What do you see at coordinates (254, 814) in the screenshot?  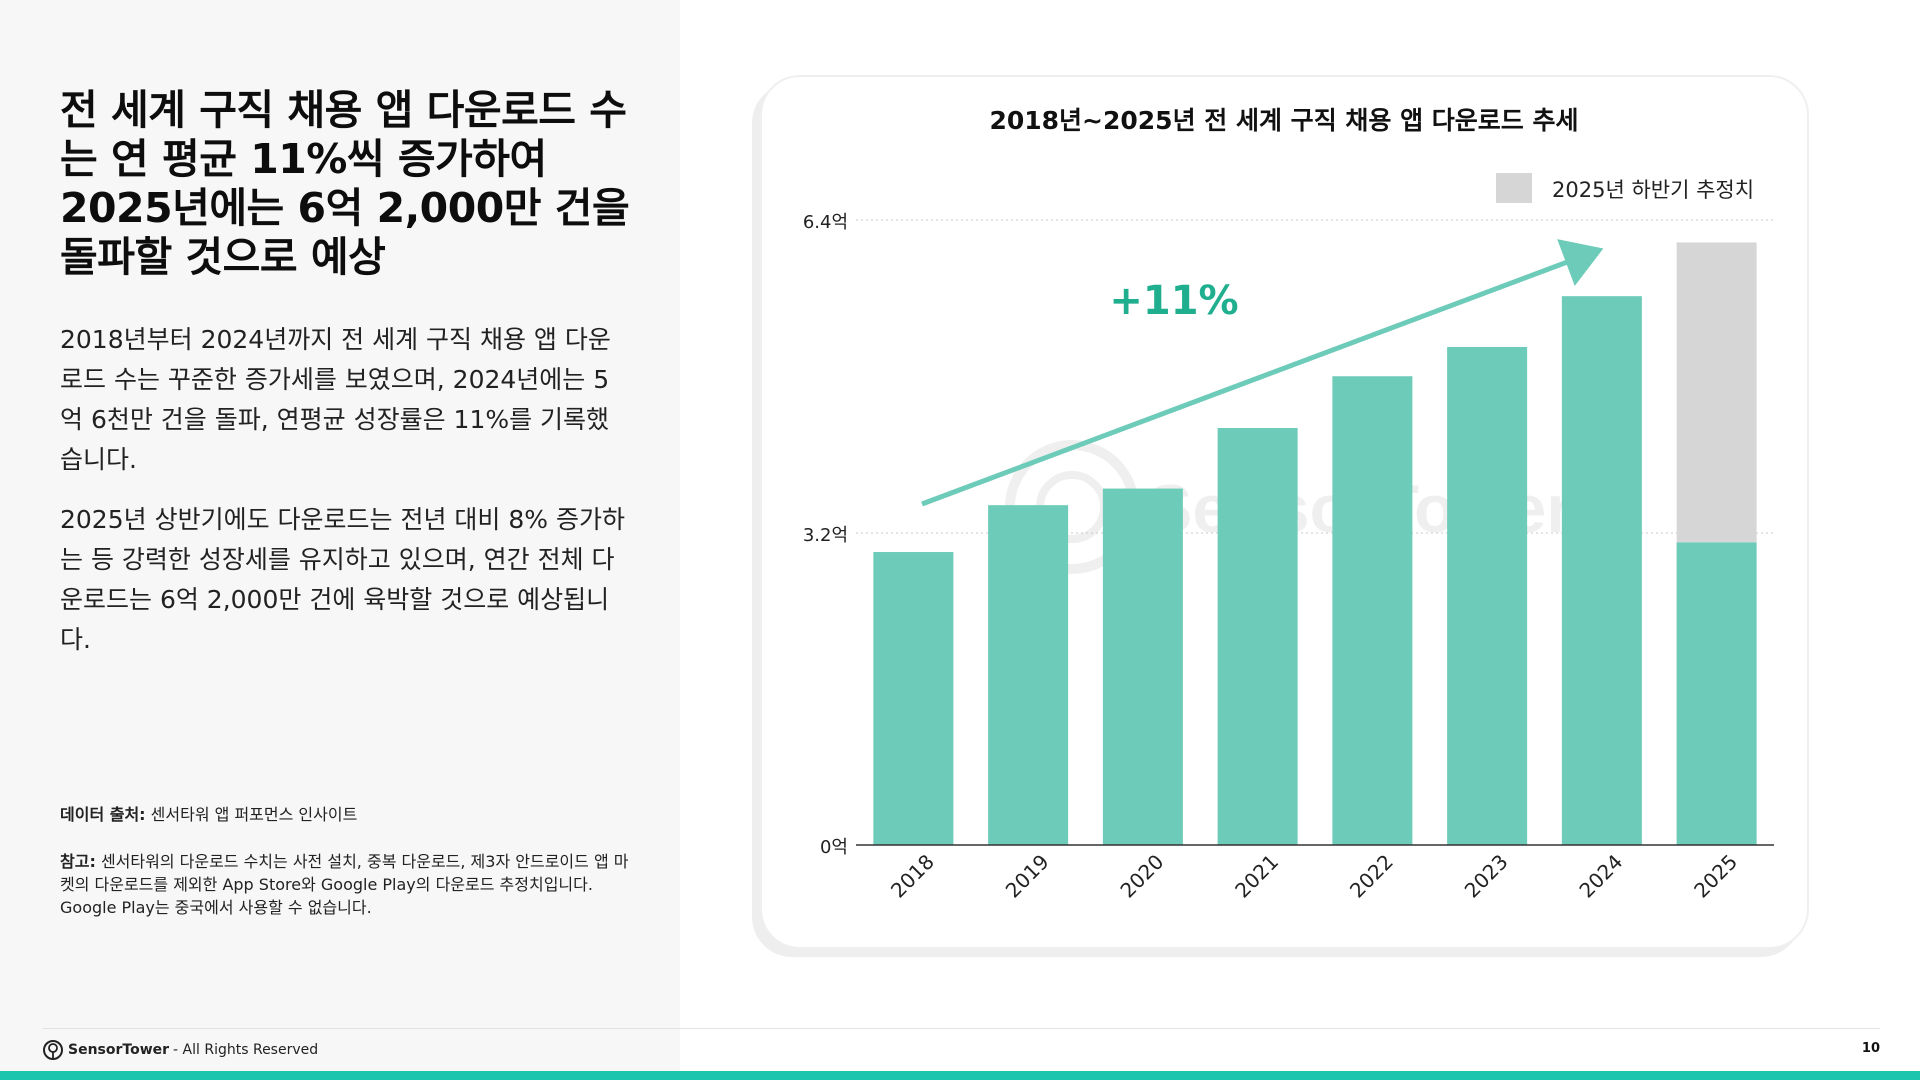 I see `data-source-text: 센서타워 앱 퍼포먼스 인사이트` at bounding box center [254, 814].